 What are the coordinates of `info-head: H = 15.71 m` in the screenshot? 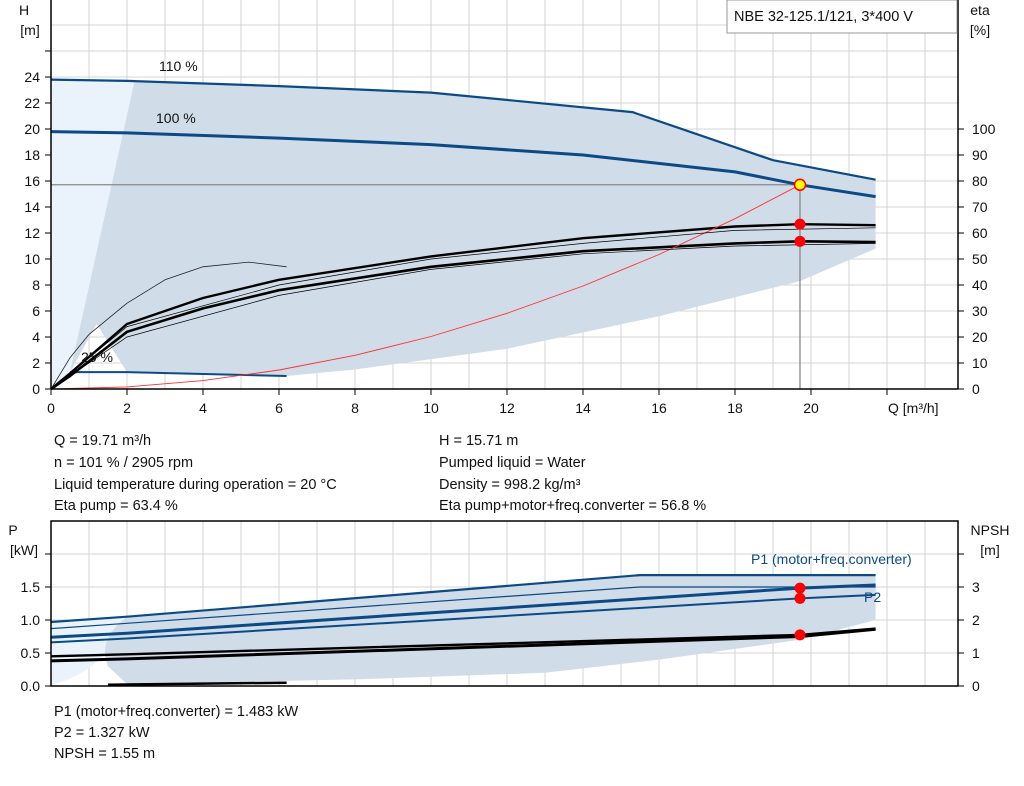 It's located at (478, 441).